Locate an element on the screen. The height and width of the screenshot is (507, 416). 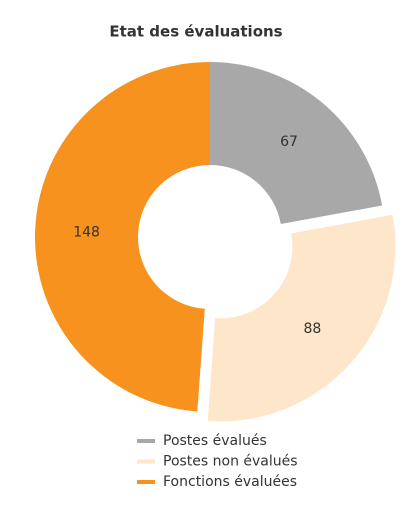
legend-label: Postes non évalués is located at coordinates (230, 462).